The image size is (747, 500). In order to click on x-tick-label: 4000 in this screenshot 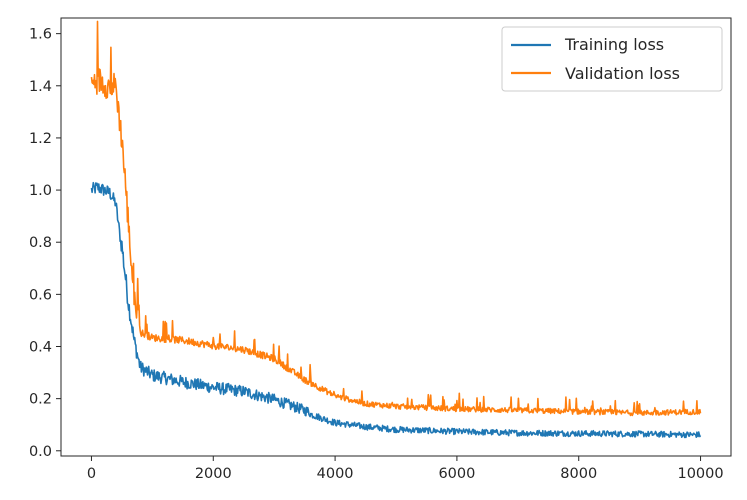, I will do `click(335, 474)`.